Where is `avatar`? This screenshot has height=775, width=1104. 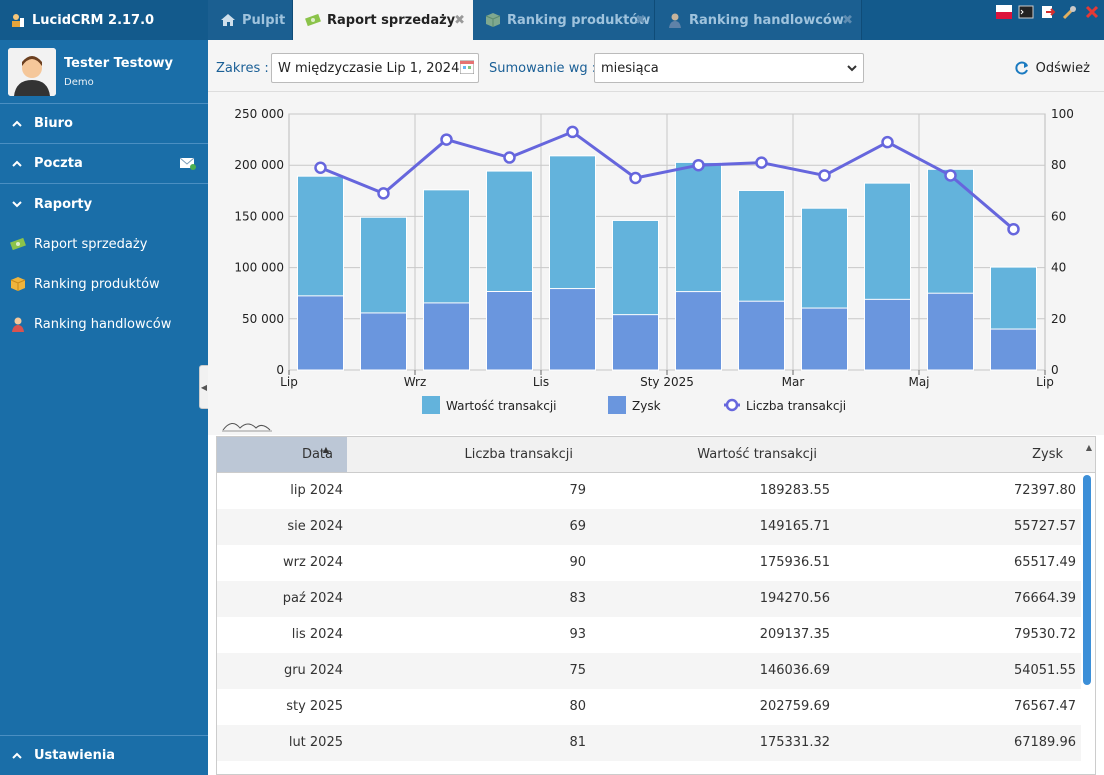 avatar is located at coordinates (32, 71).